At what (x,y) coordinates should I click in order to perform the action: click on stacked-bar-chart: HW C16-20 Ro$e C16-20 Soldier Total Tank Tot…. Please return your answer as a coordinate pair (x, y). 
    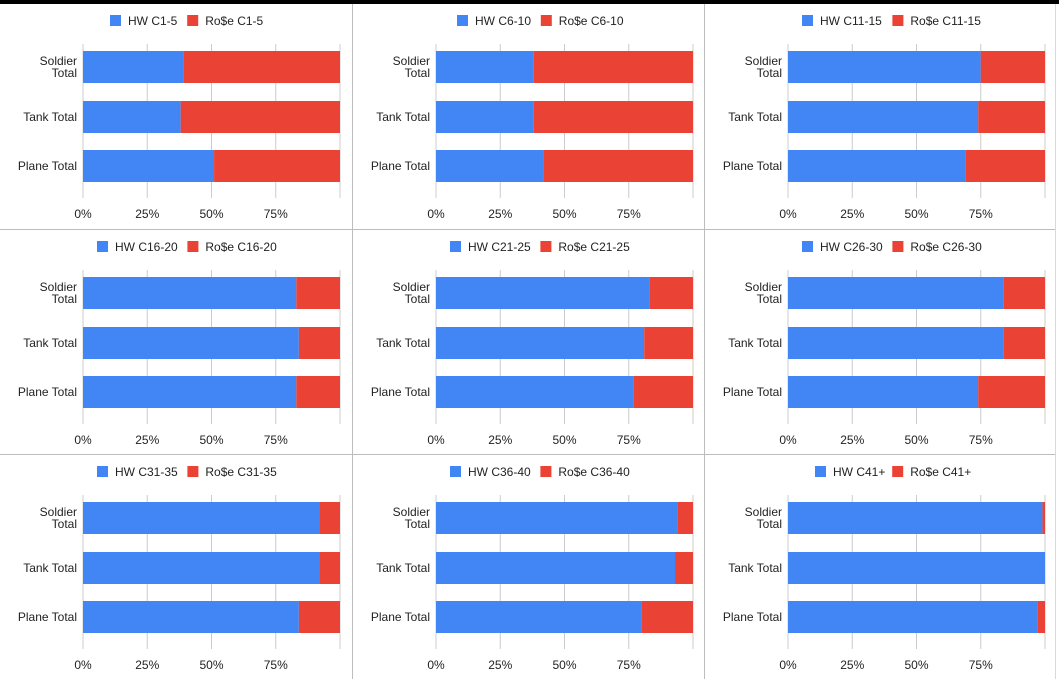
    Looking at the image, I should click on (179, 343).